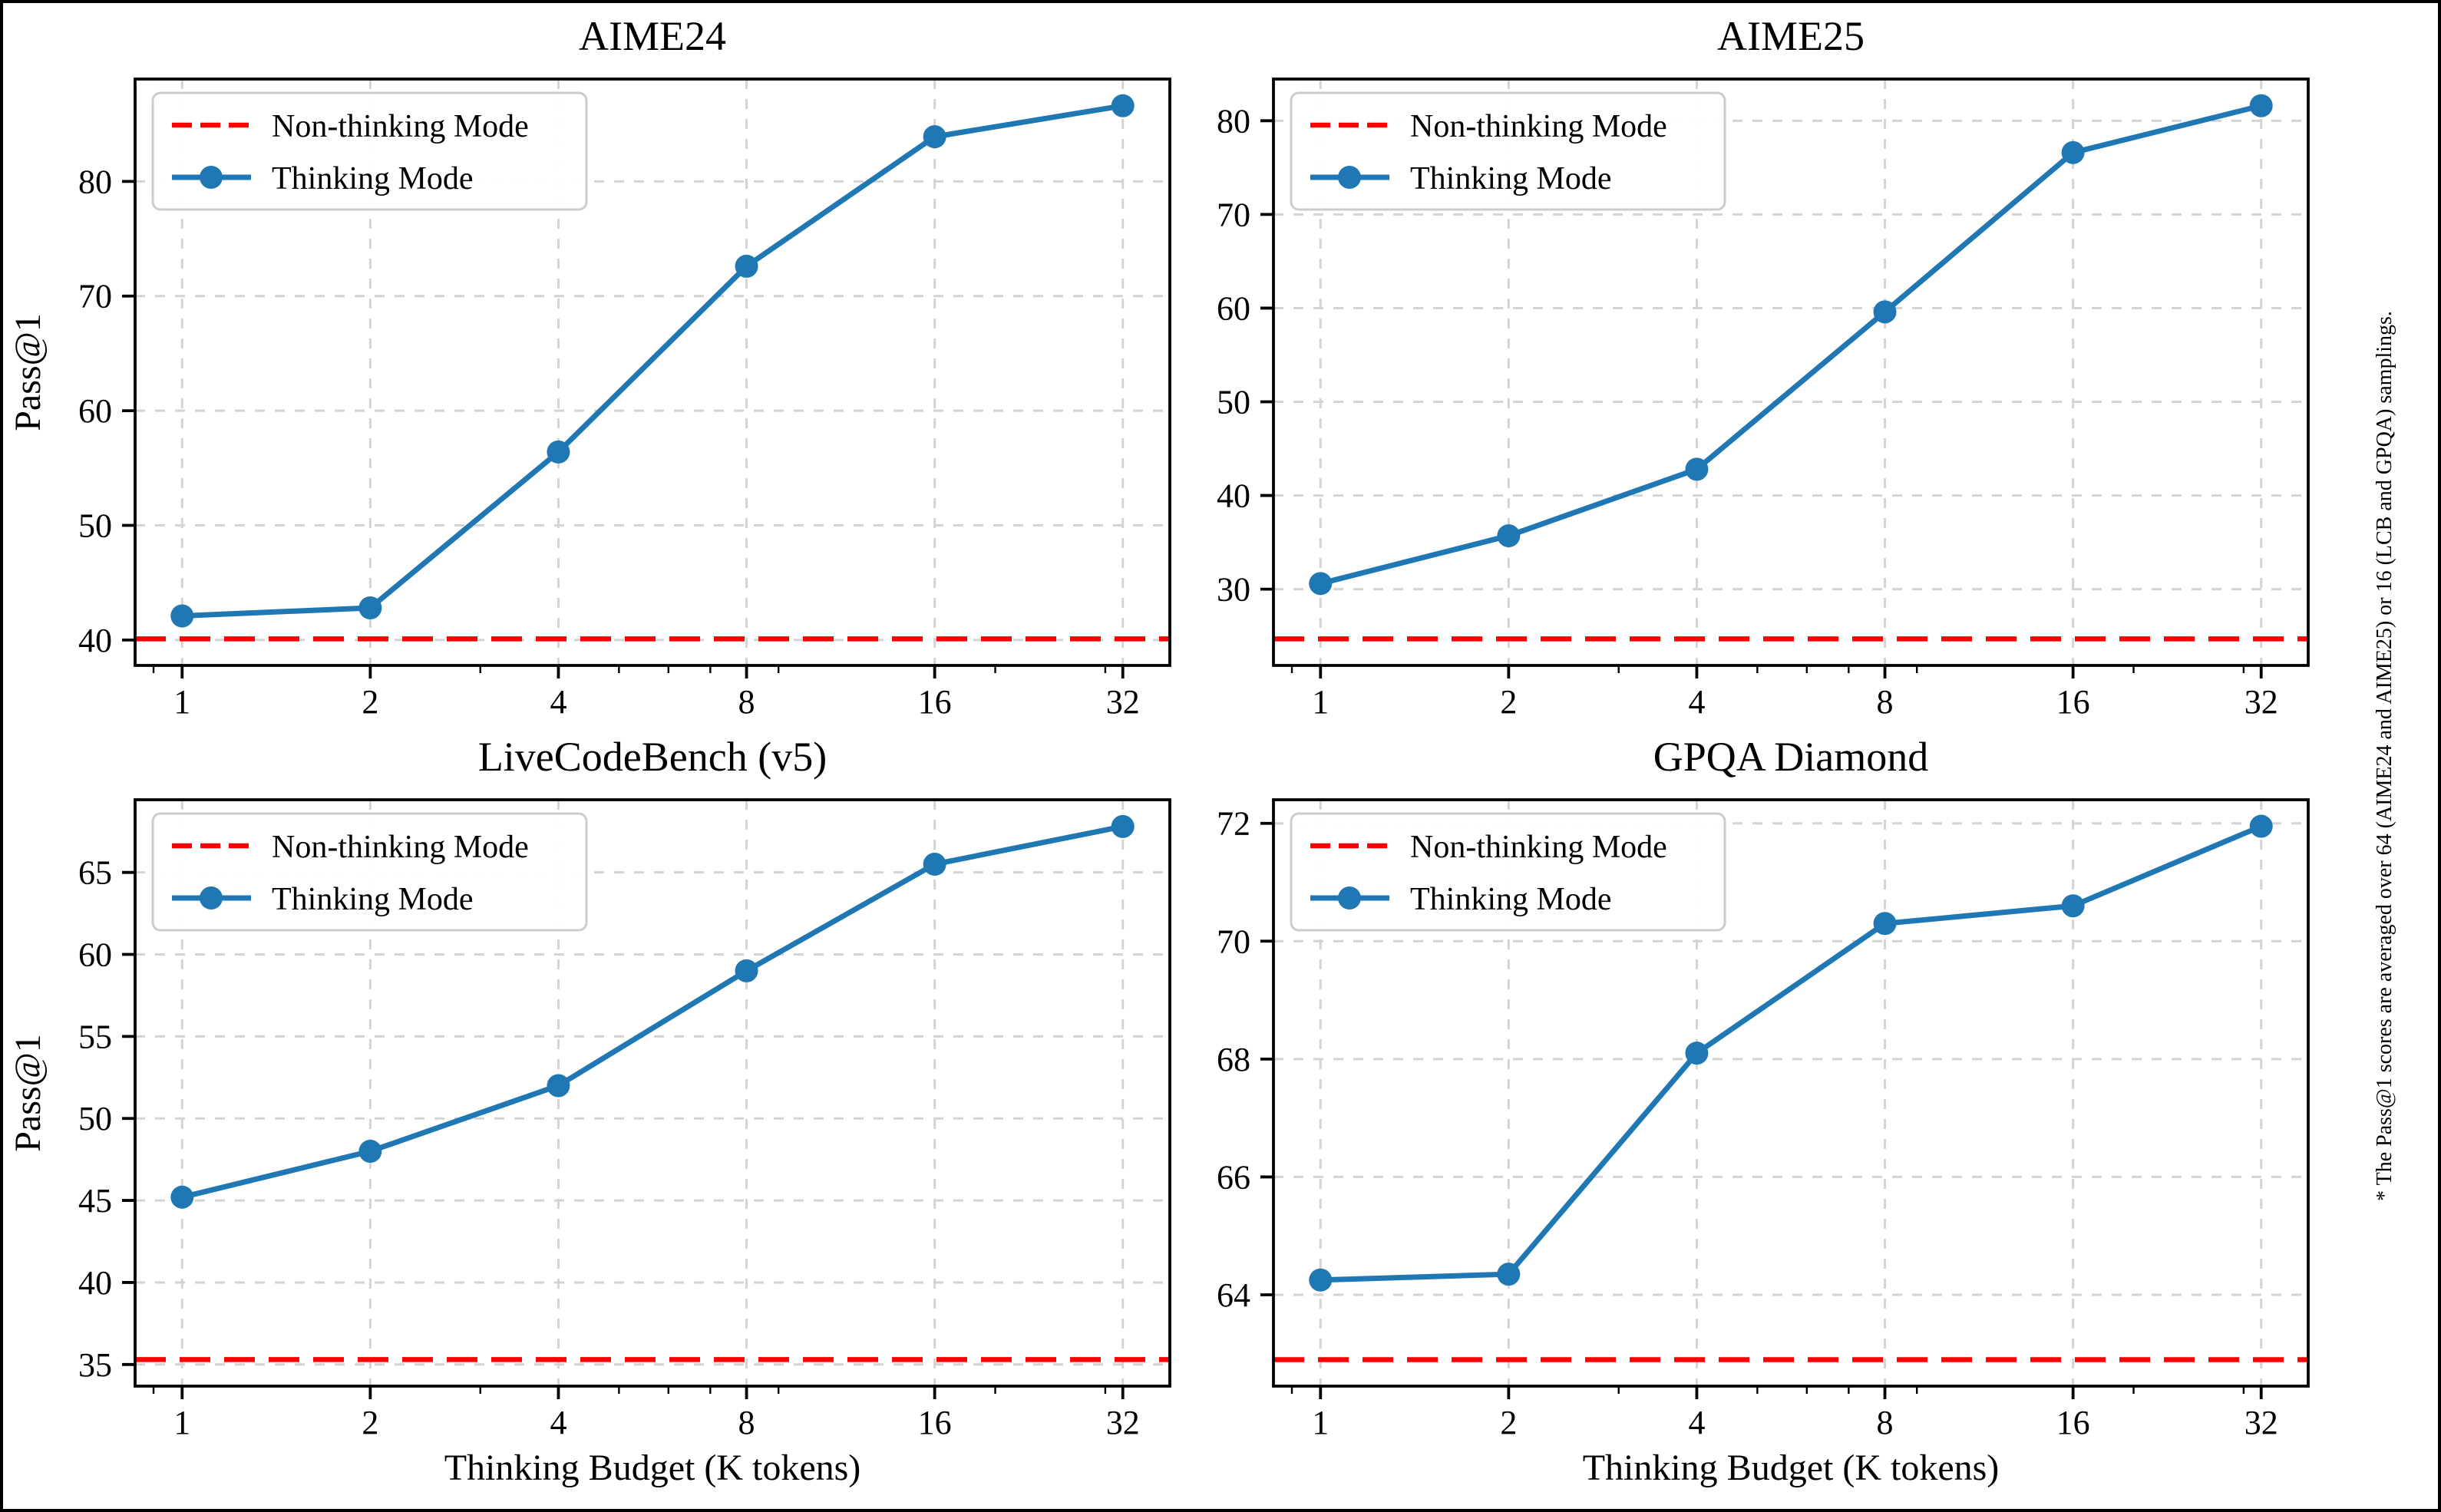 The width and height of the screenshot is (2441, 1512). What do you see at coordinates (95, 1365) in the screenshot?
I see `y-tick-label: 35` at bounding box center [95, 1365].